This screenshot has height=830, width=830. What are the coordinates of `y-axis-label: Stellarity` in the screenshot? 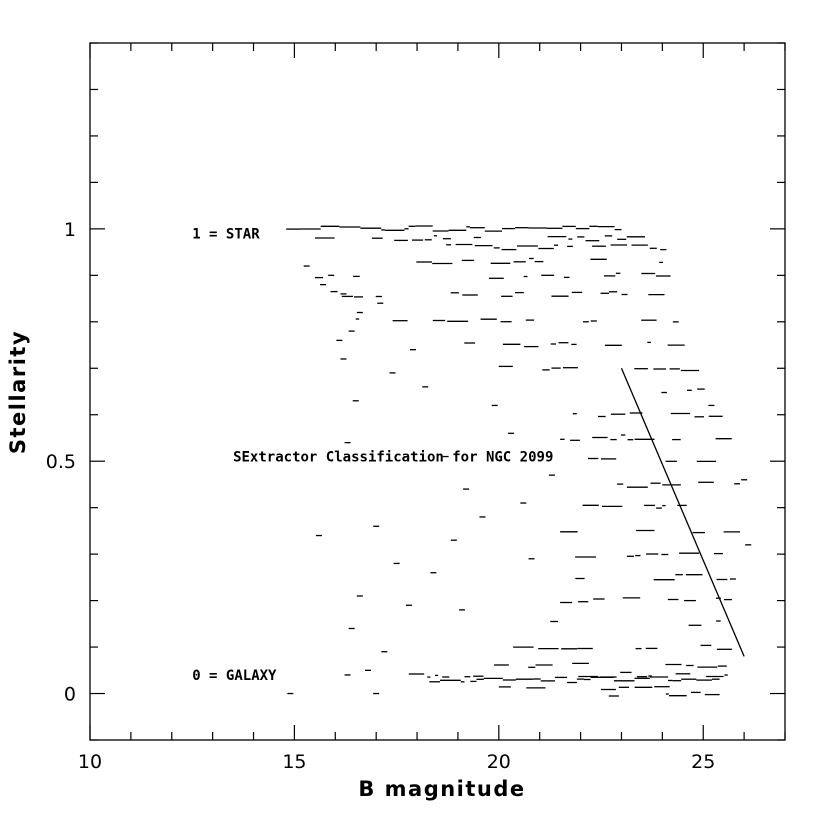 It's located at (18, 392).